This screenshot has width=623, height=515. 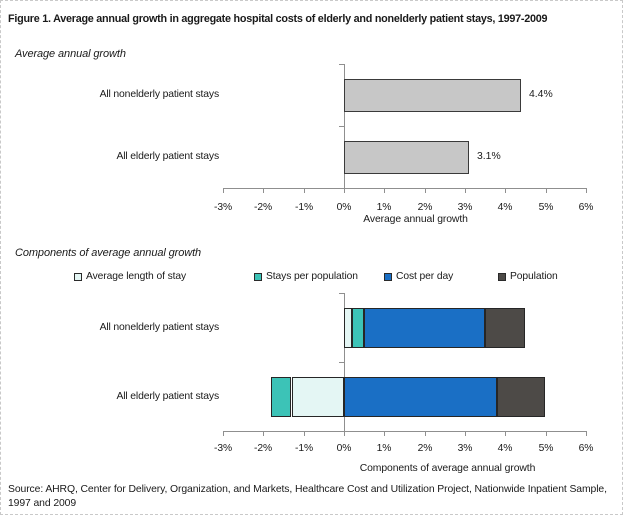 I want to click on legend-label: Stays per population, so click(x=312, y=276).